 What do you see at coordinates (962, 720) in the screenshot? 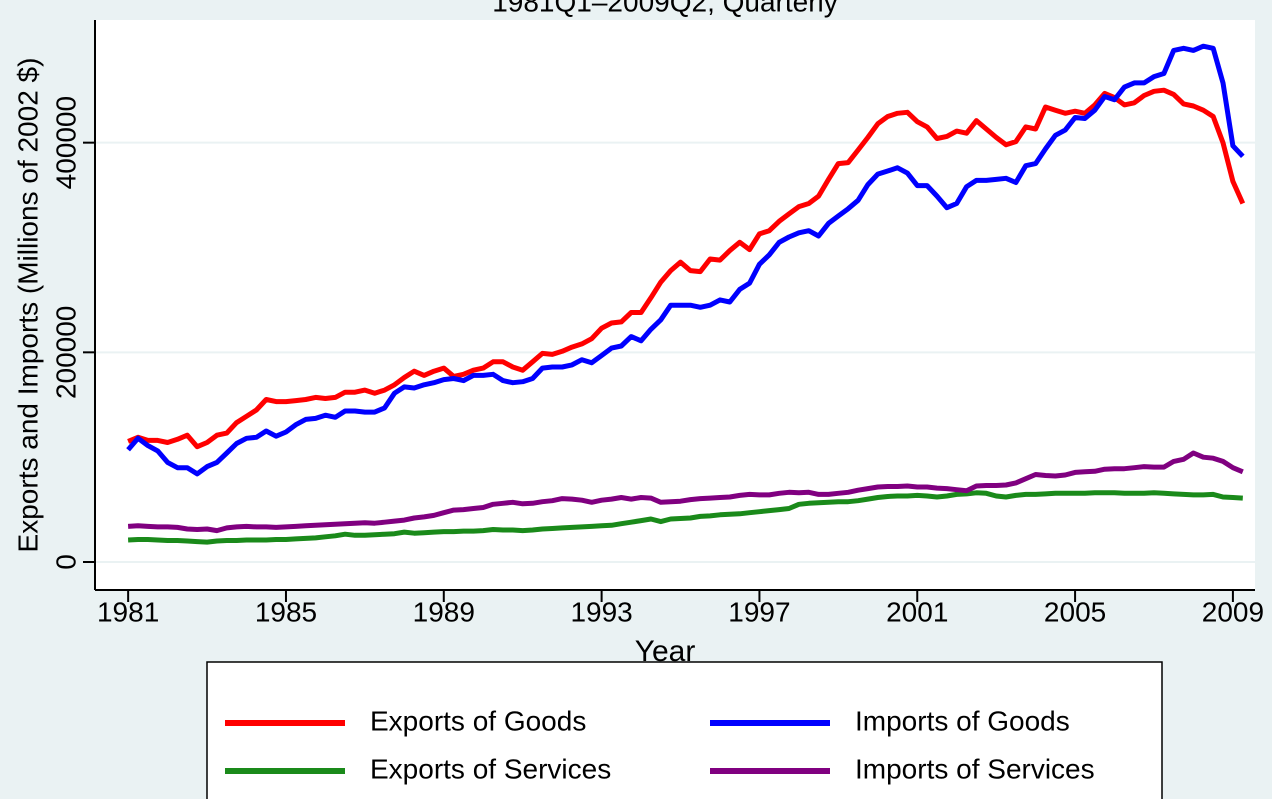
I see `legend-label: Imports of Goods` at bounding box center [962, 720].